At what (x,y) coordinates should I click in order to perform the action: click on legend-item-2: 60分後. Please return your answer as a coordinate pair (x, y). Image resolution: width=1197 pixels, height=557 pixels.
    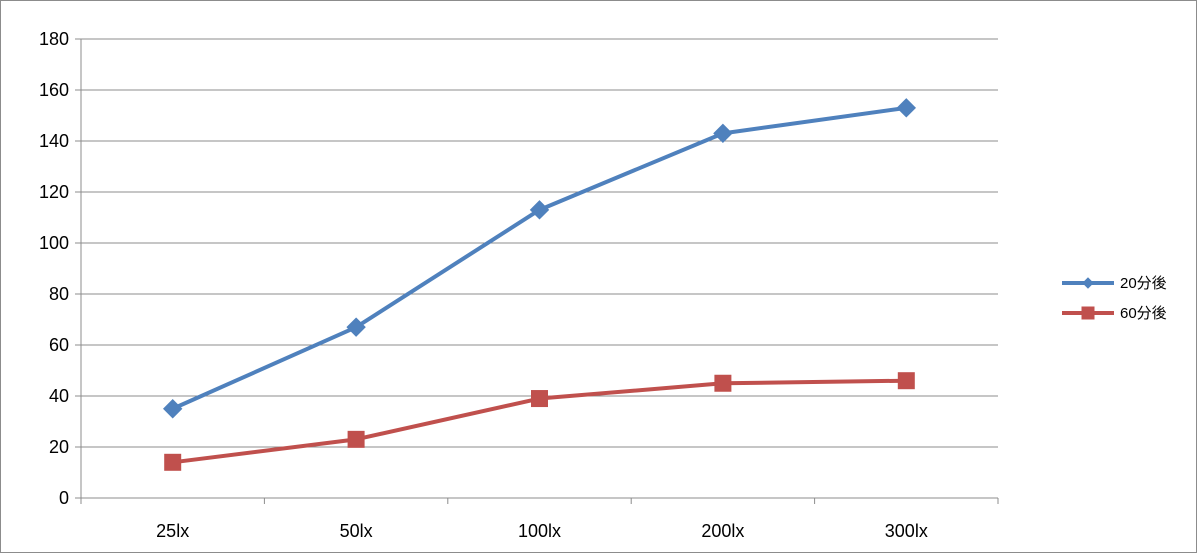
    Looking at the image, I should click on (1114, 313).